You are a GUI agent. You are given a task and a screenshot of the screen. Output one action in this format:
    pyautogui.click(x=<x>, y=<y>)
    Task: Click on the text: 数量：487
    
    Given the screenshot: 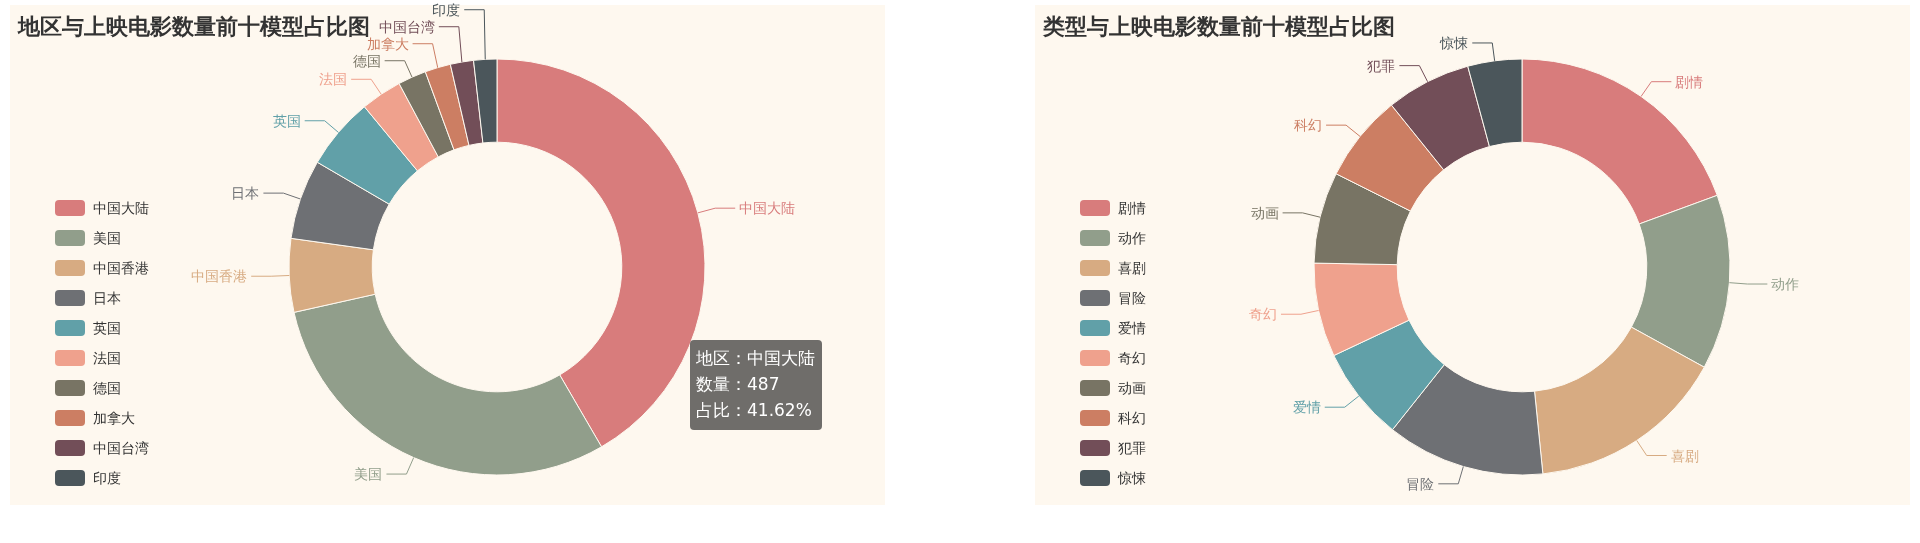 What is the action you would take?
    pyautogui.click(x=738, y=384)
    